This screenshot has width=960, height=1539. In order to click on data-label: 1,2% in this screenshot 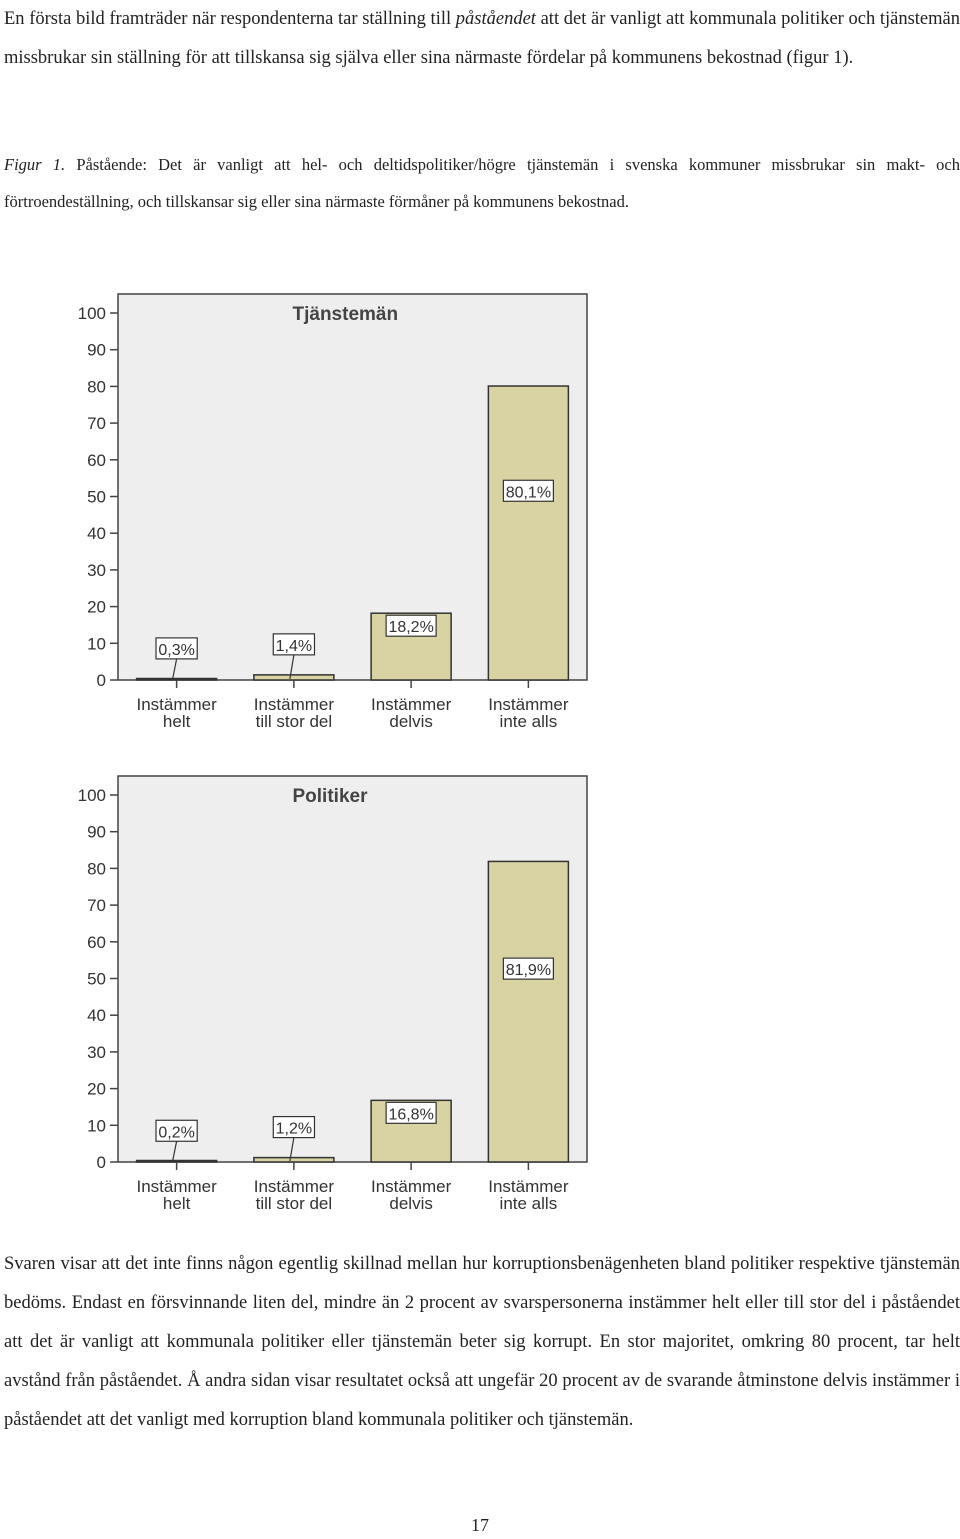, I will do `click(294, 1129)`.